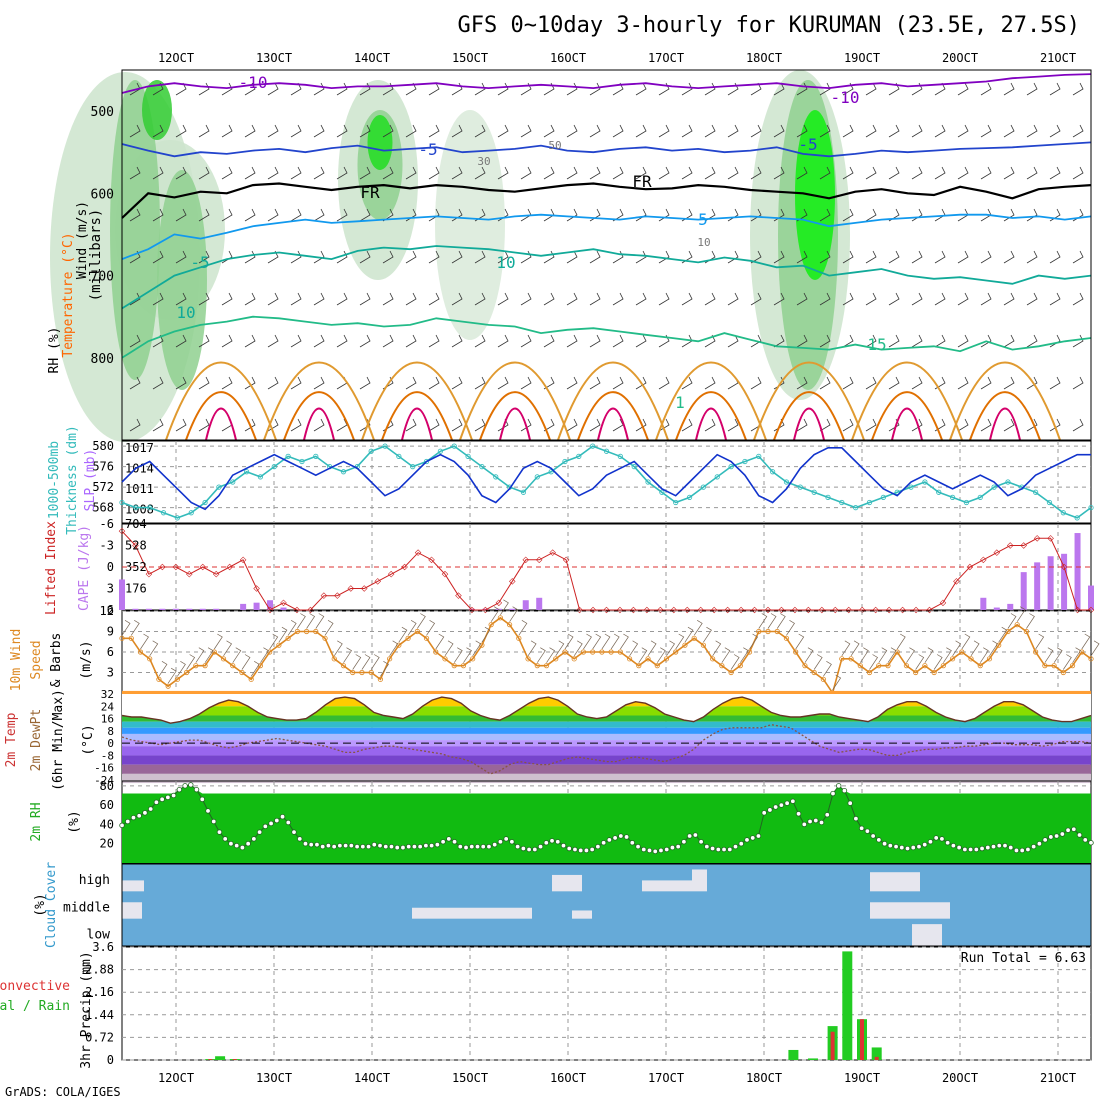 The image size is (1100, 1100). Describe the element at coordinates (139, 489) in the screenshot. I see `y-tick-label-right: 1011` at that location.